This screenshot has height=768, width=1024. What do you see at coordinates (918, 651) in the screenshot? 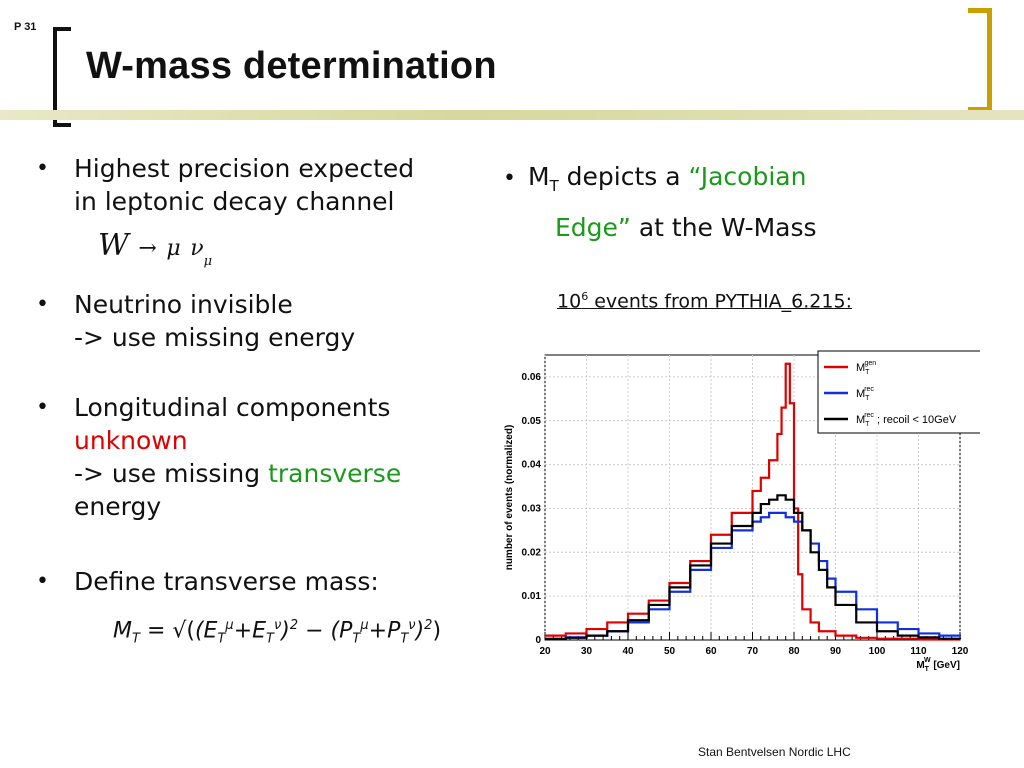
I see `x-tick-label: 110` at bounding box center [918, 651].